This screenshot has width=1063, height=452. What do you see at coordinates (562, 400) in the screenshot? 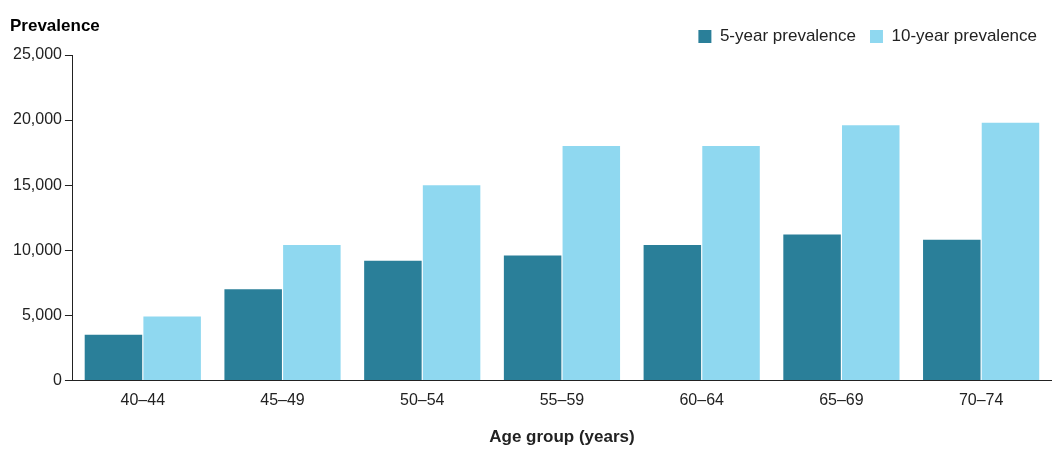
I see `x-tick-label: 55–59` at bounding box center [562, 400].